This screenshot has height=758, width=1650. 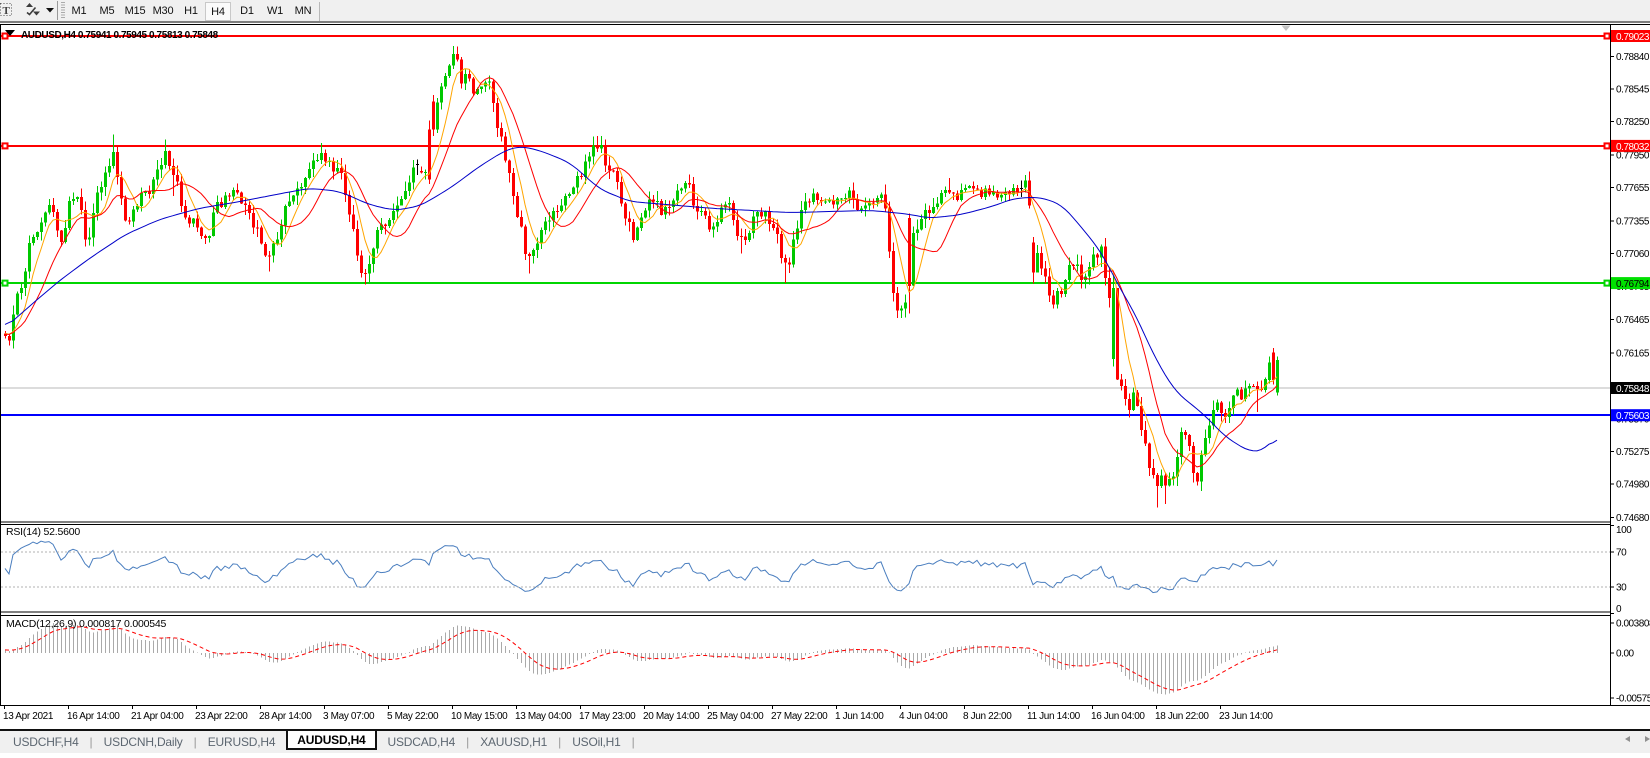 I want to click on svg-text: 0.76794, so click(x=1633, y=284).